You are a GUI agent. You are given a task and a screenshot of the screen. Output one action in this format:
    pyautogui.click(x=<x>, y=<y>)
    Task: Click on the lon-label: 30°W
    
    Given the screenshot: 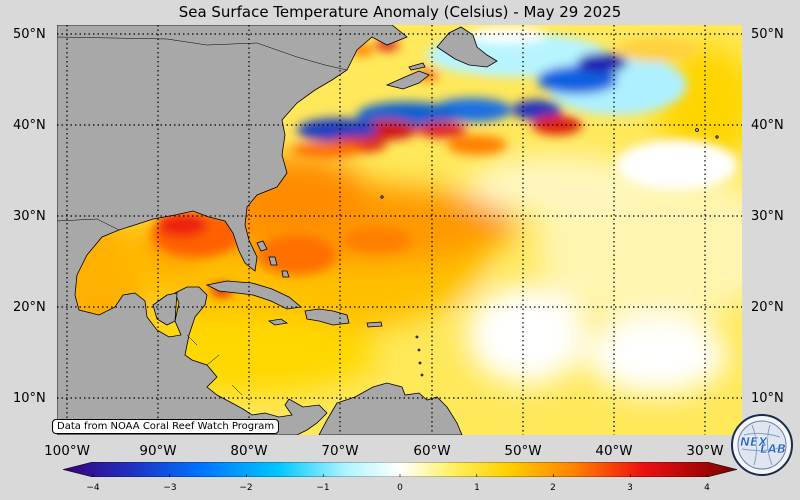 What is the action you would take?
    pyautogui.click(x=705, y=451)
    